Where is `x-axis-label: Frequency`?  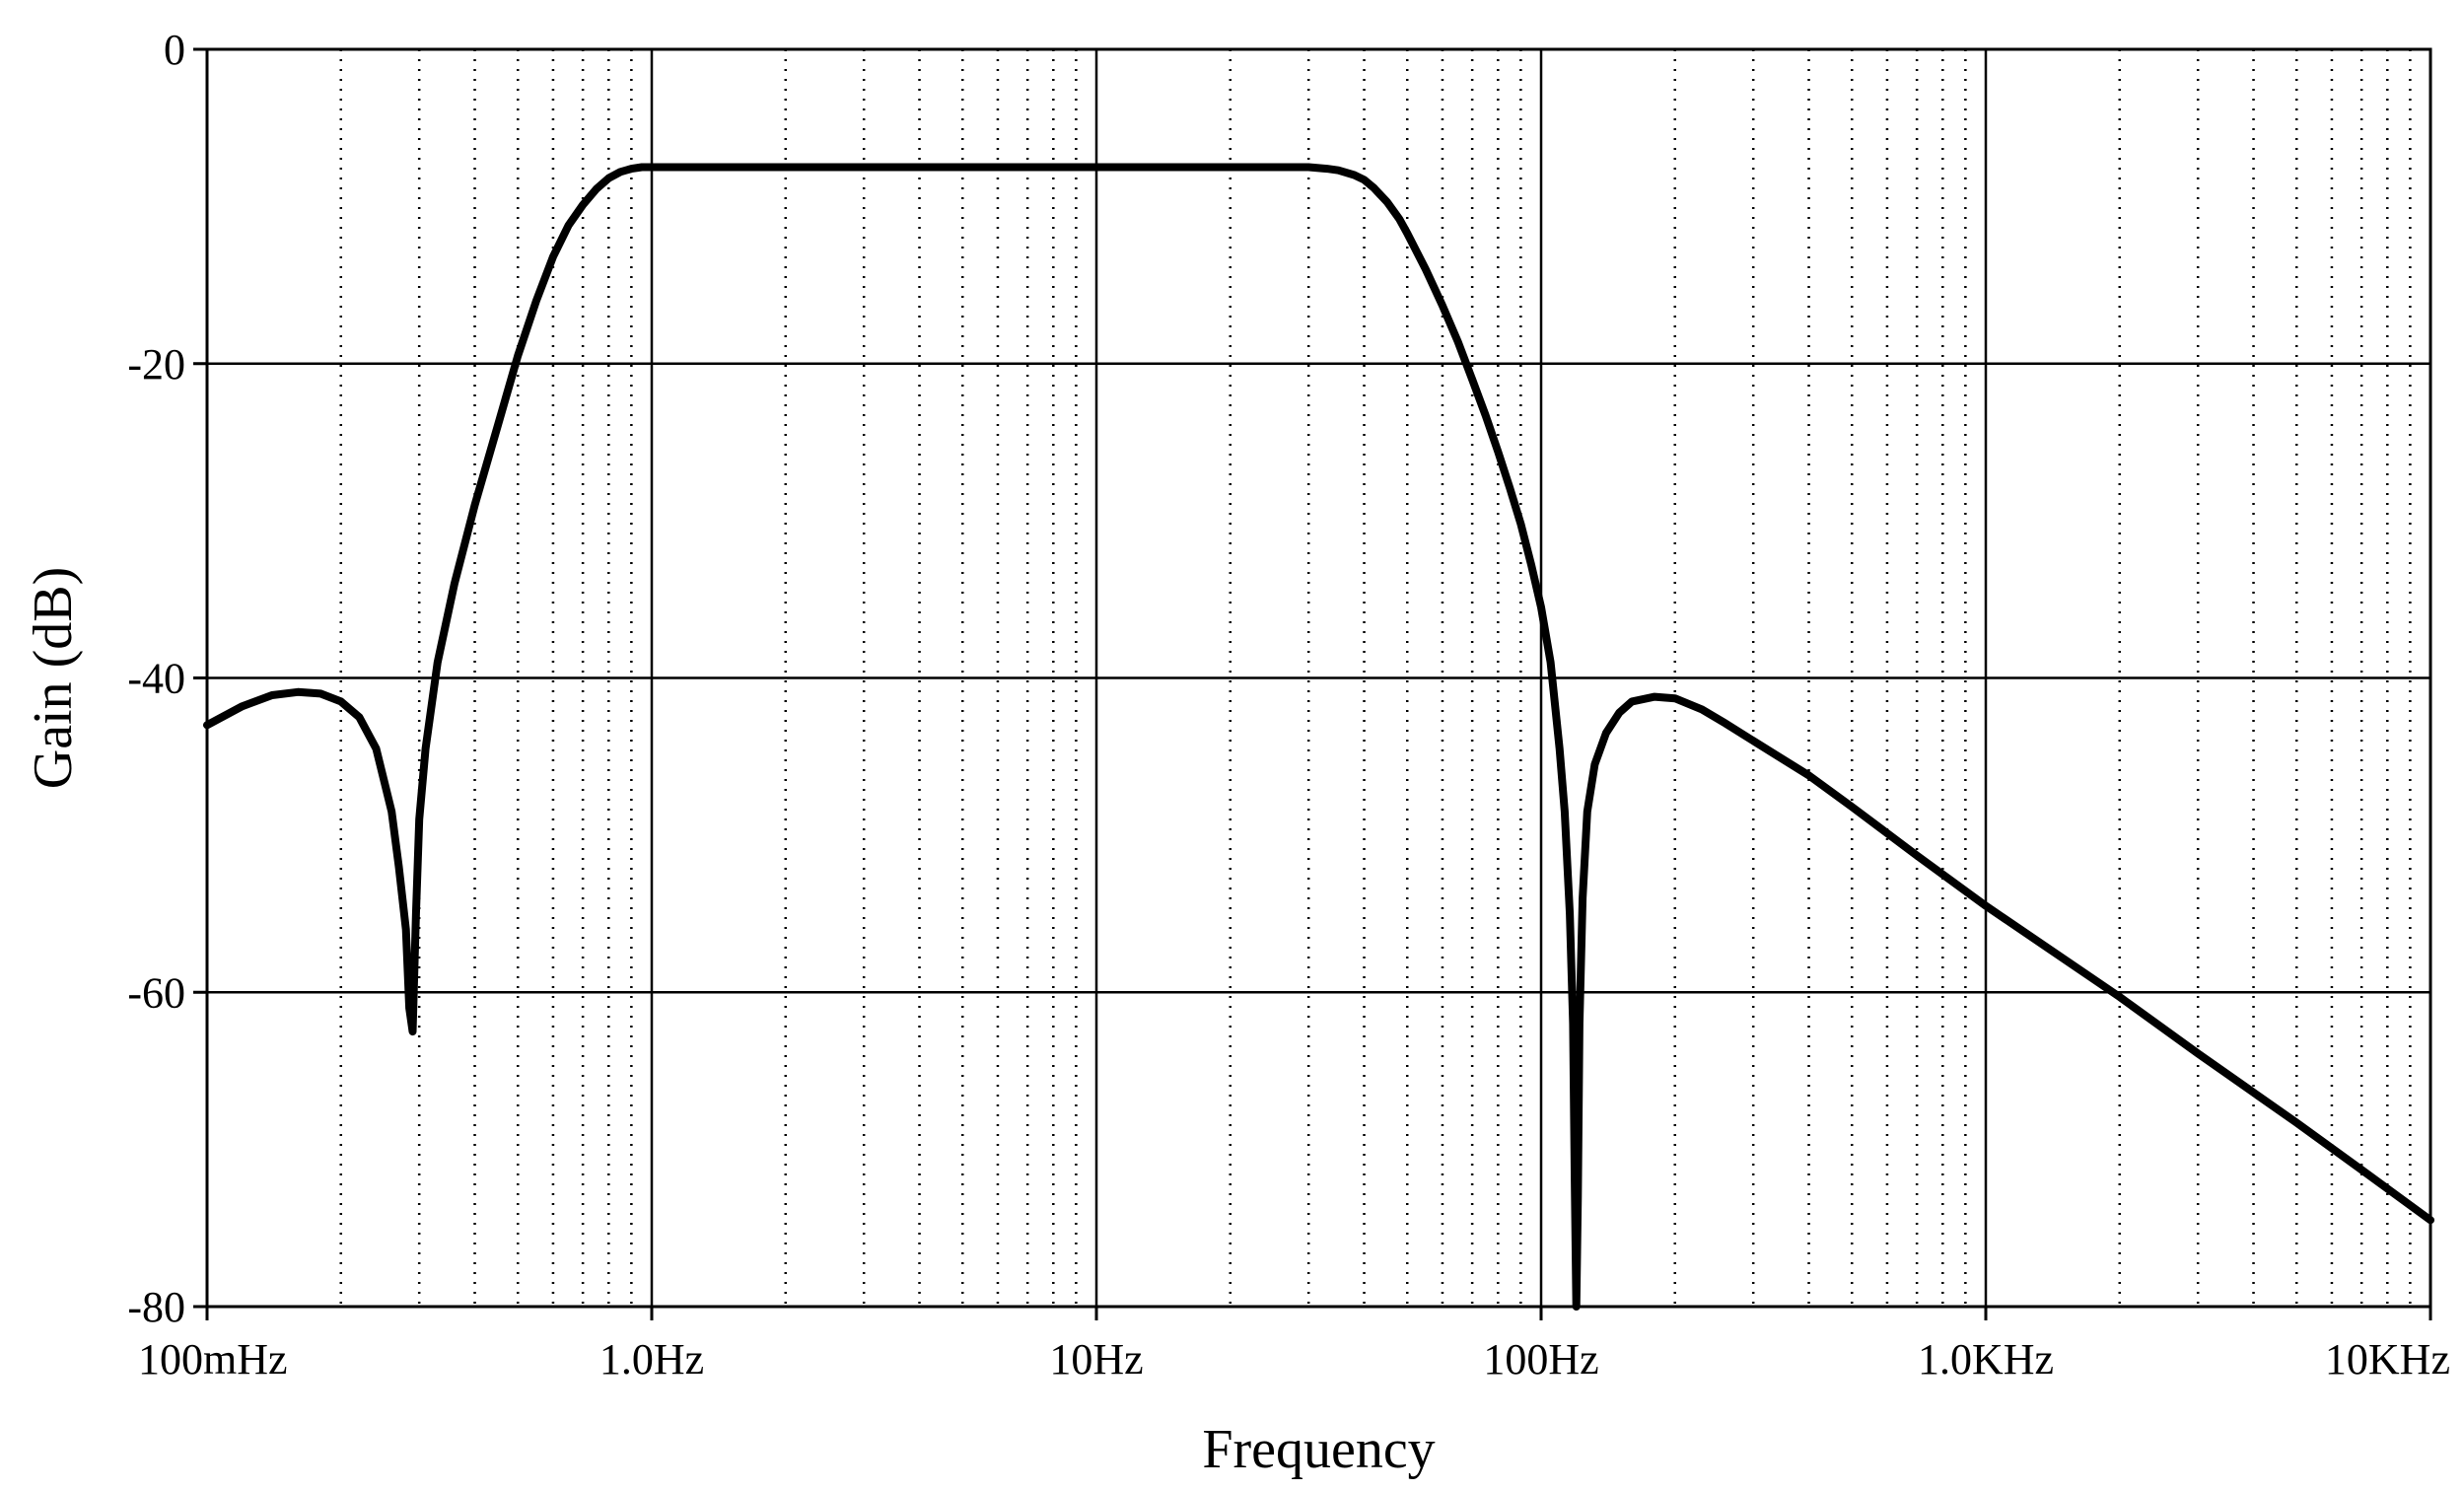
x-axis-label: Frequency is located at coordinates (1318, 1449).